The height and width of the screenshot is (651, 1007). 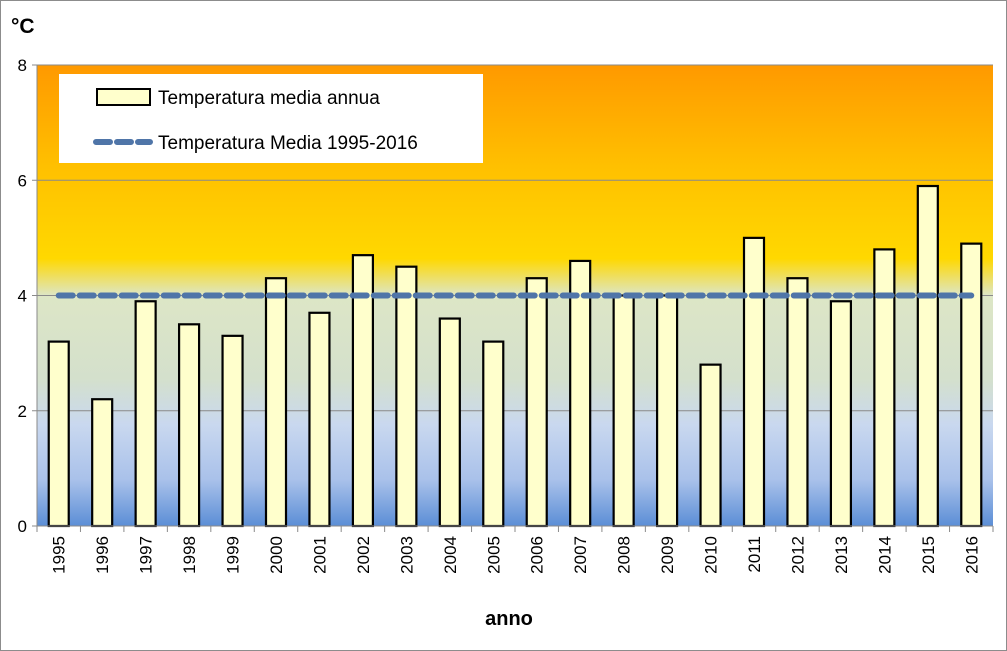 I want to click on bar-1998, so click(x=189, y=425).